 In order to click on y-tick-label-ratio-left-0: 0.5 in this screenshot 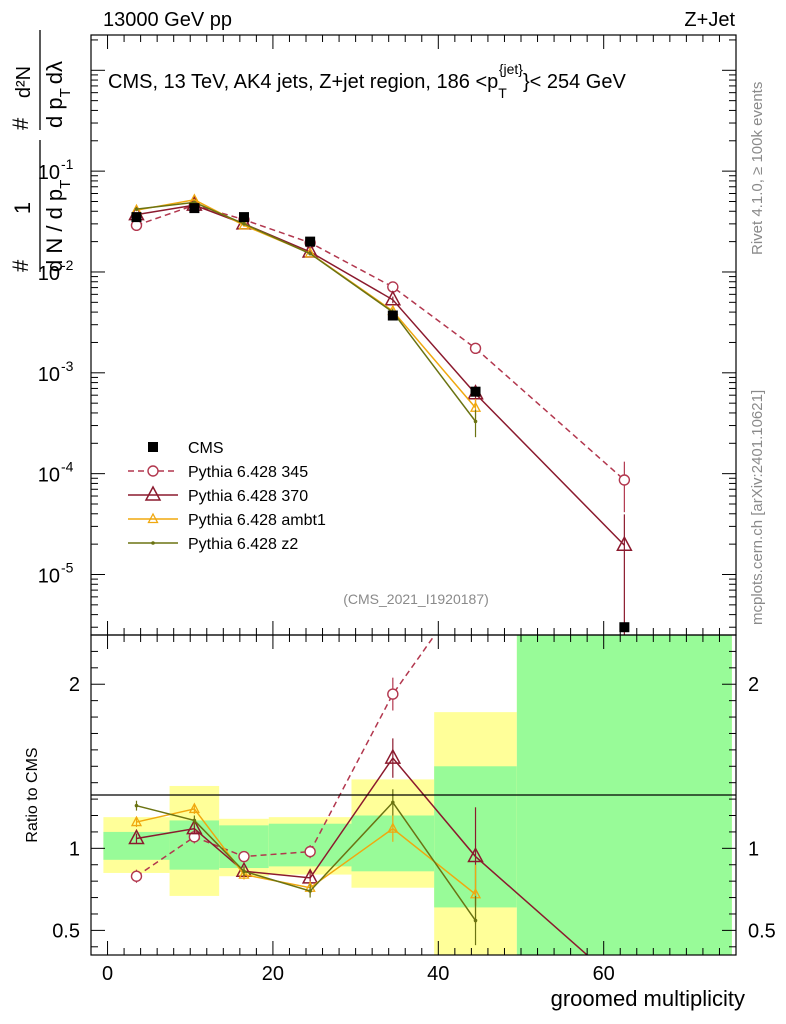, I will do `click(66, 931)`.